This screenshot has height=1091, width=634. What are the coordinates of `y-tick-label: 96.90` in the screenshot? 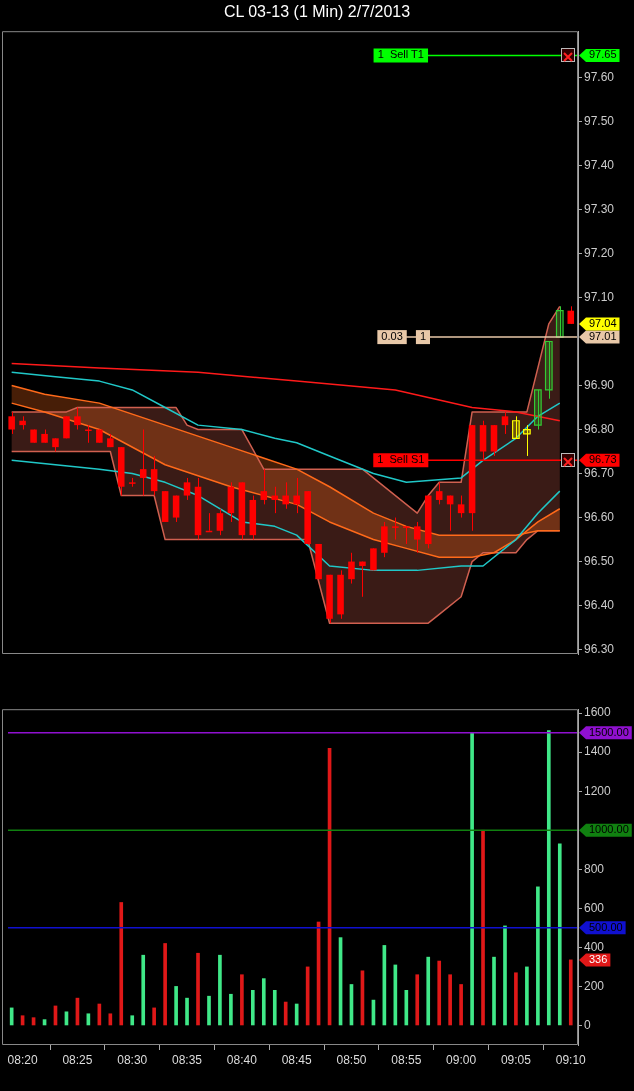 It's located at (599, 384).